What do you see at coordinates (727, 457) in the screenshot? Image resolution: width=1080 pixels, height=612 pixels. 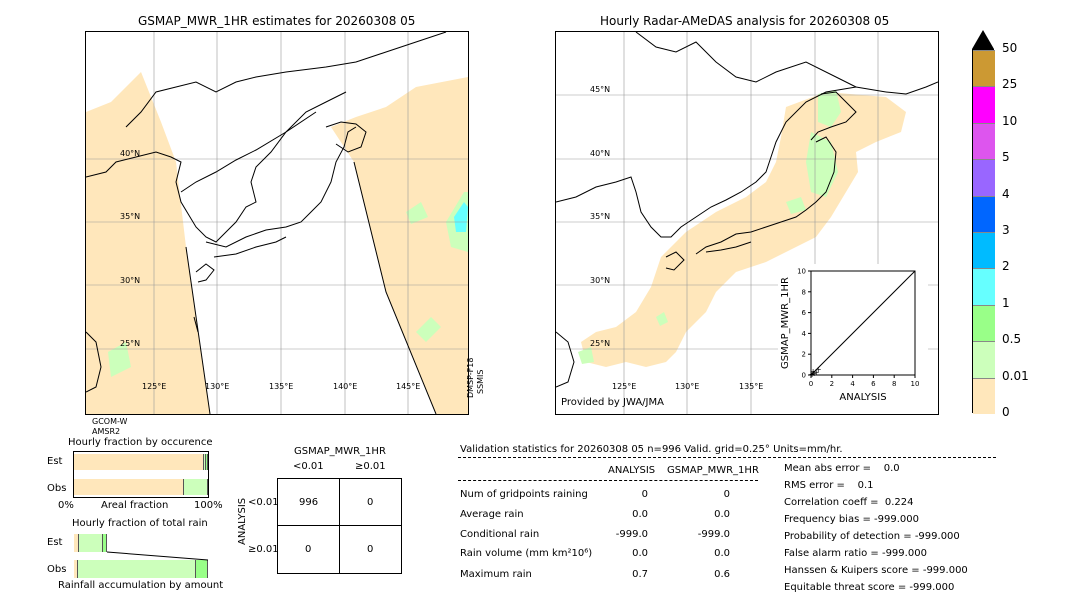 I see `validation-dash` at bounding box center [727, 457].